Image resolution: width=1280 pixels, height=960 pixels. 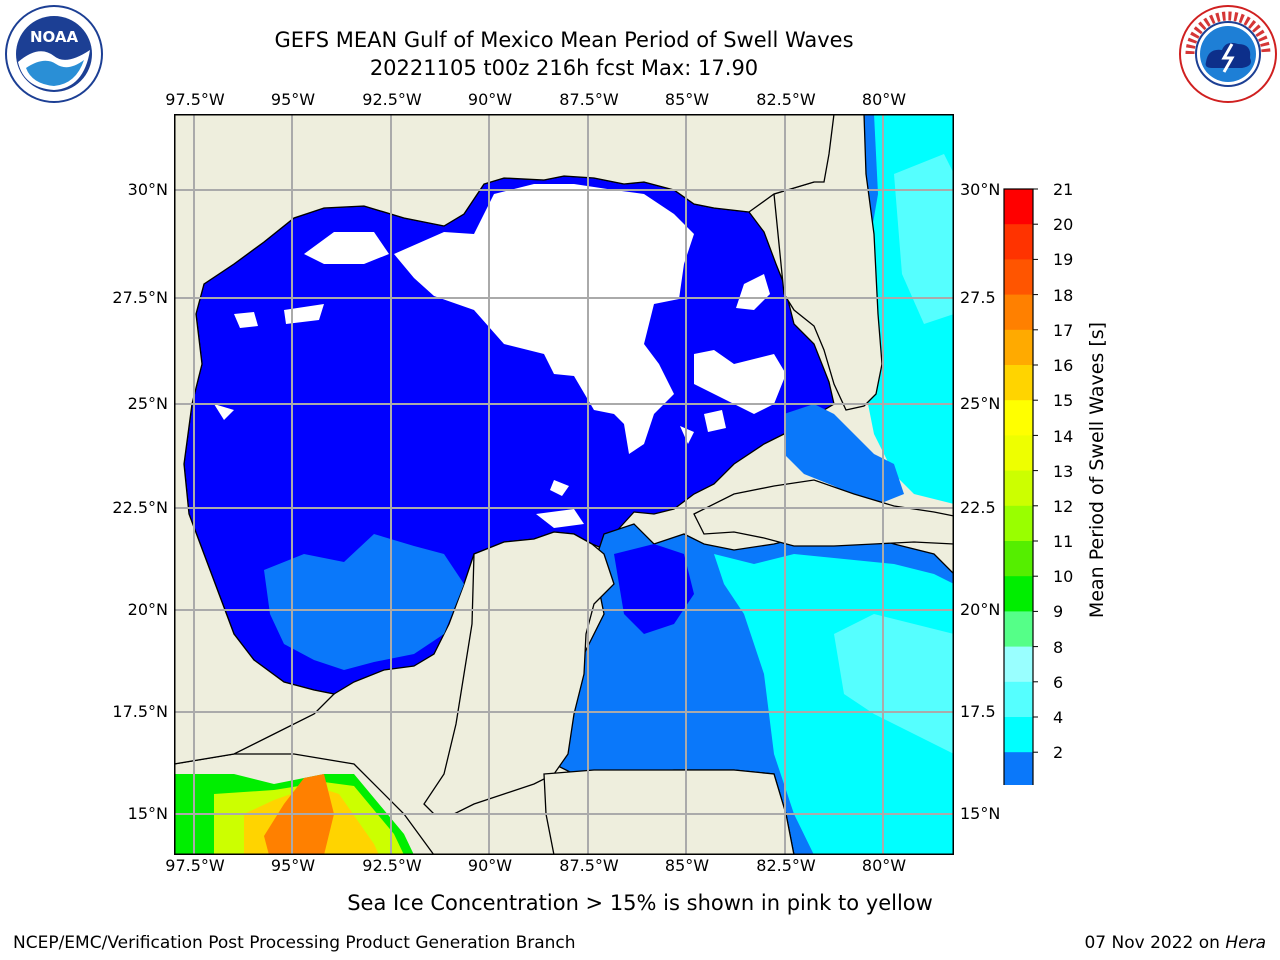 I want to click on atlantic-lightcyan, so click(x=924, y=239).